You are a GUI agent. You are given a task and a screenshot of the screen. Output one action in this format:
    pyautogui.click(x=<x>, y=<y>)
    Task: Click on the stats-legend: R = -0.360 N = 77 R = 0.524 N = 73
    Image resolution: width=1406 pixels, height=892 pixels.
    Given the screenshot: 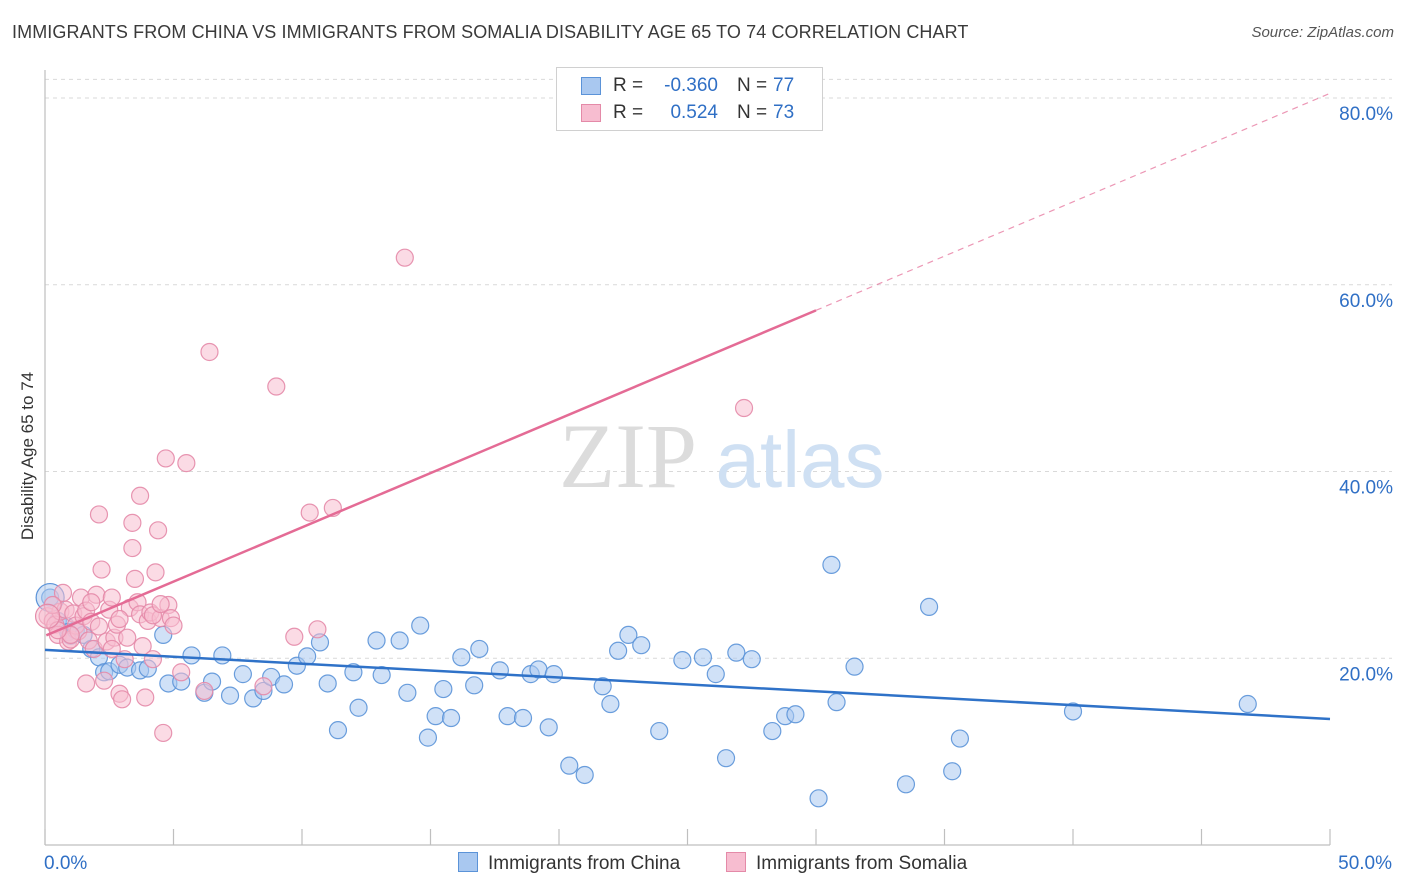 What is the action you would take?
    pyautogui.click(x=689, y=99)
    